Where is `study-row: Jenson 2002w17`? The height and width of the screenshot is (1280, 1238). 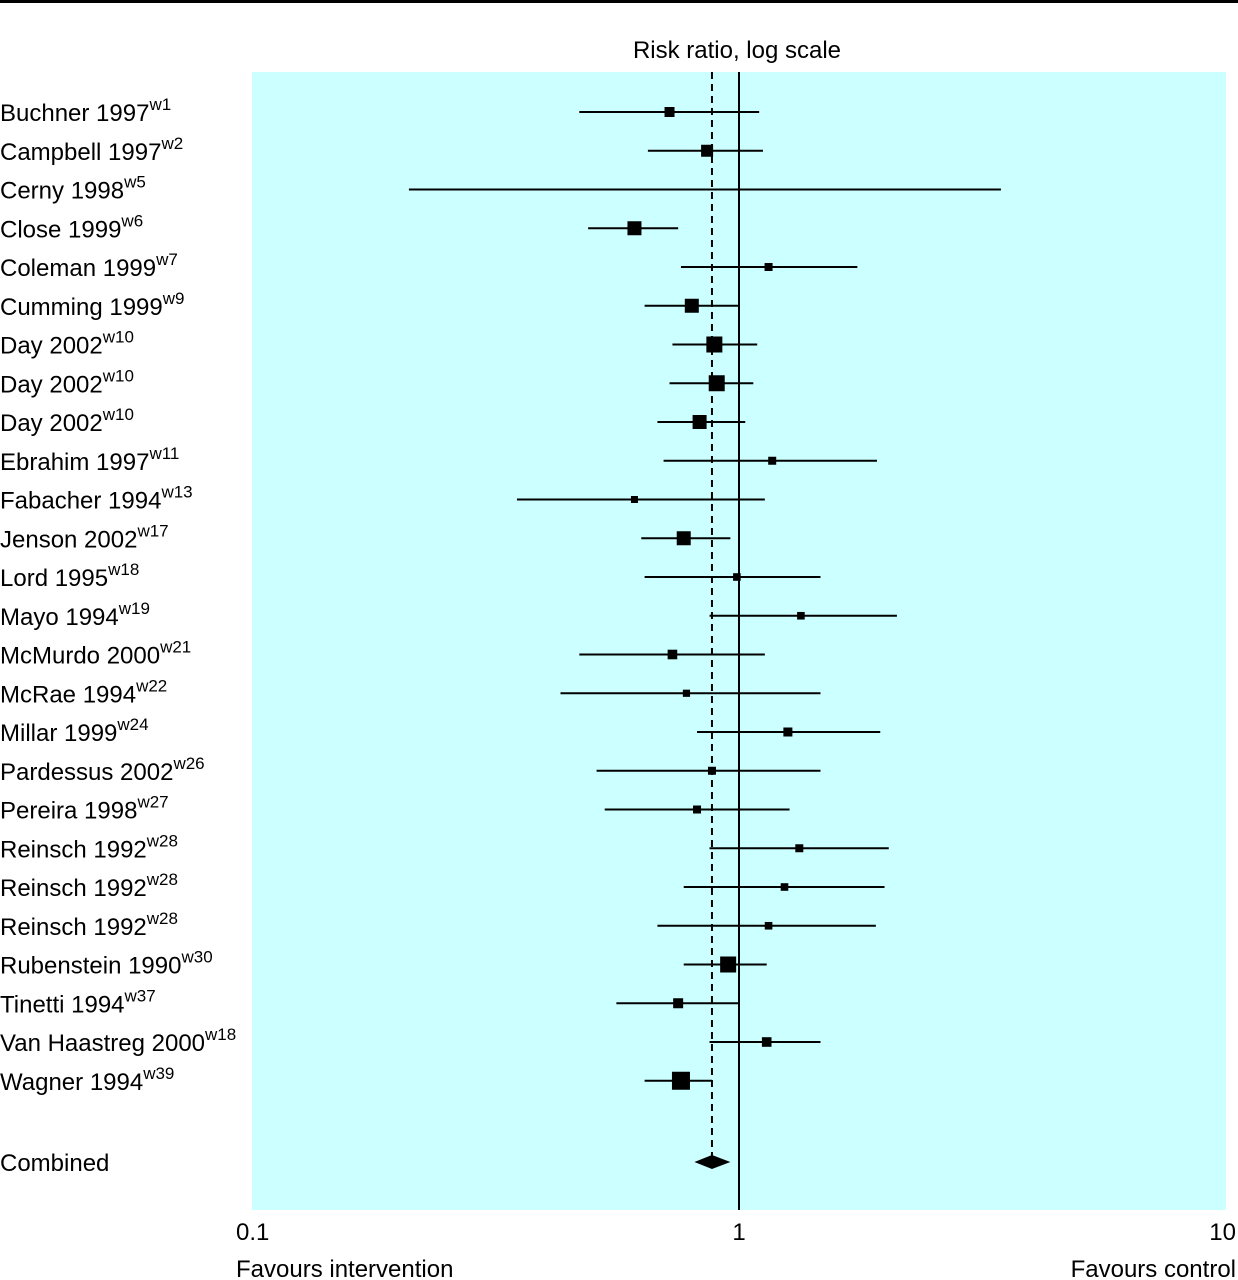
study-row: Jenson 2002w17 is located at coordinates (365, 537).